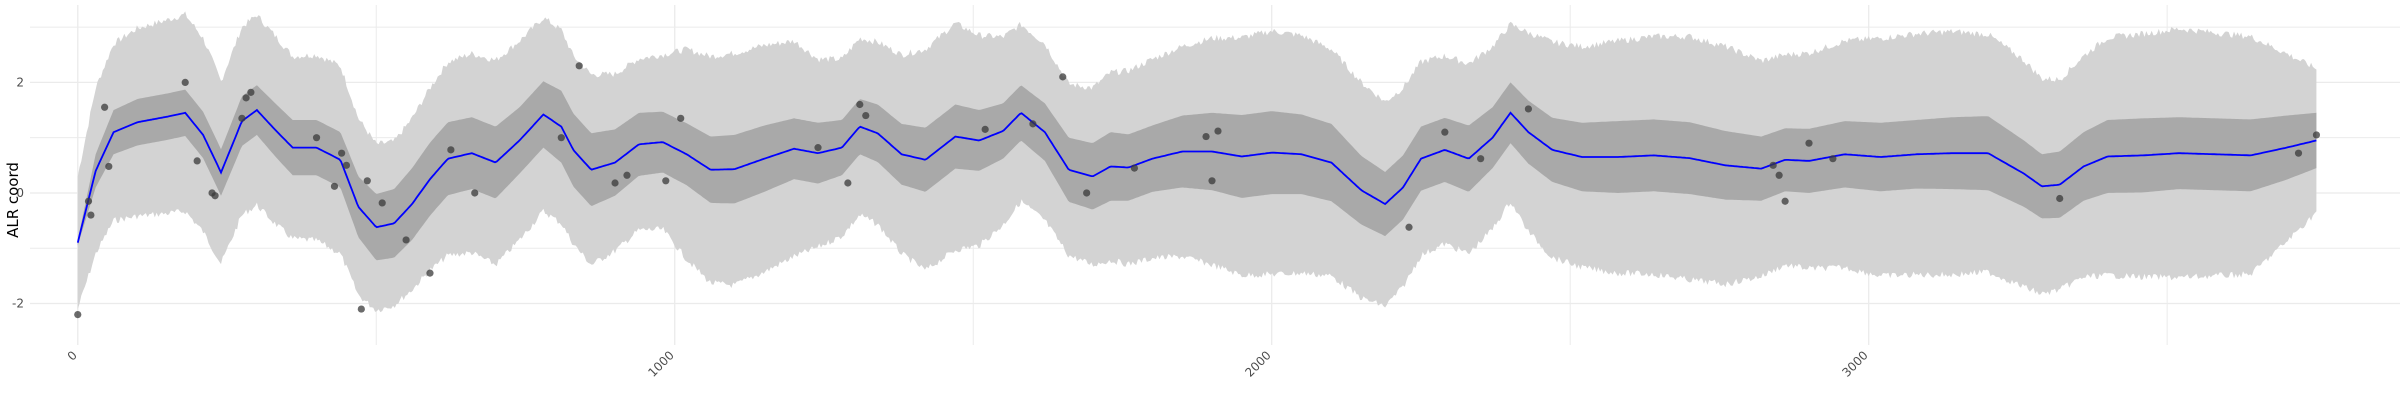 Image resolution: width=2400 pixels, height=400 pixels. What do you see at coordinates (968, 363) in the screenshot?
I see `x-axis-ticks: 0 1000 2000 3000` at bounding box center [968, 363].